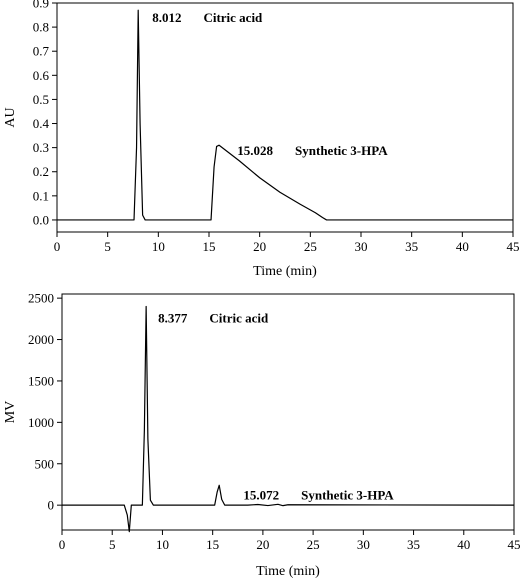 The height and width of the screenshot is (580, 521). I want to click on y-tick-label: 1000, so click(41, 422).